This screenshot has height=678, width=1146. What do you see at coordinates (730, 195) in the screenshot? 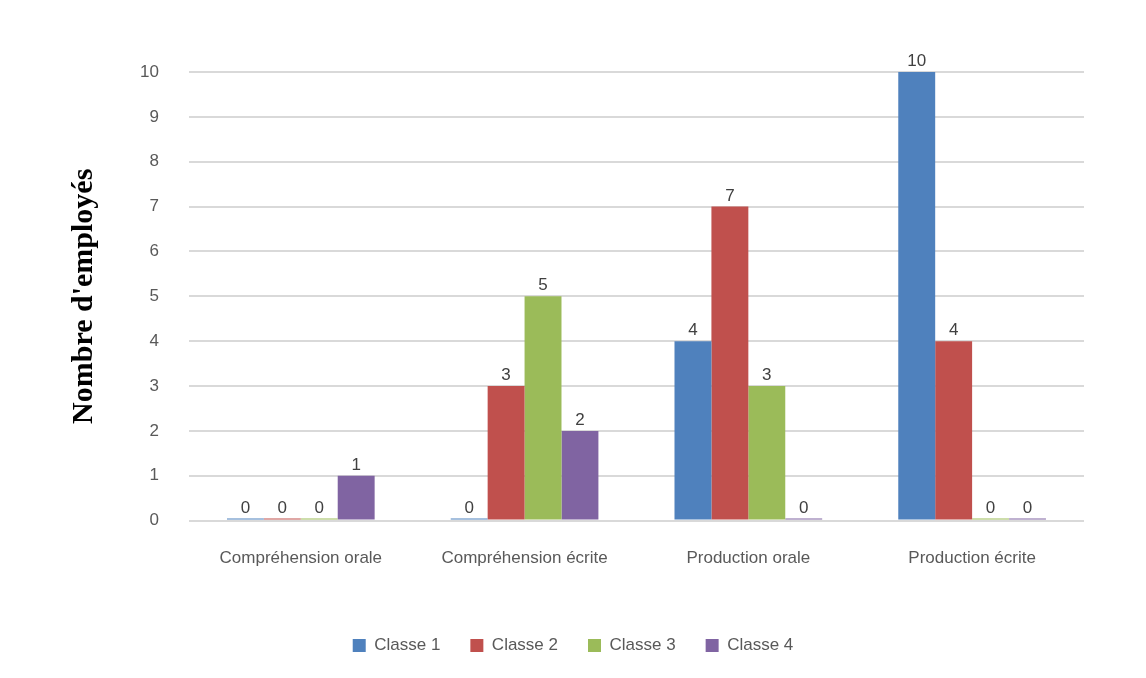
I see `data-label: 7` at bounding box center [730, 195].